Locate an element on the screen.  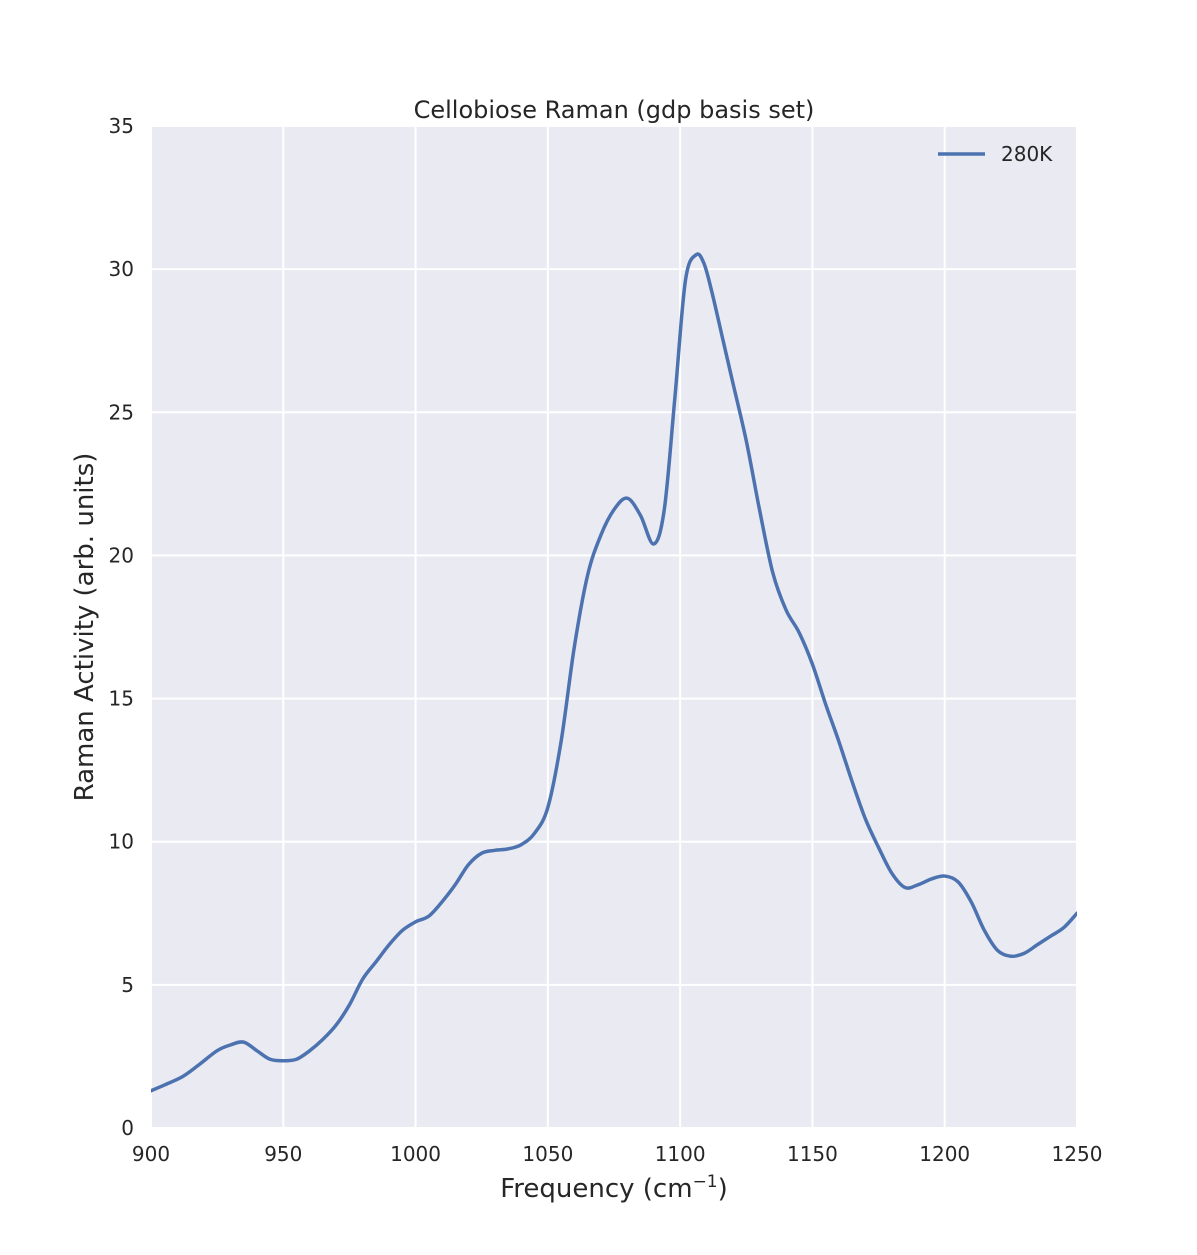
x-axis-label: Frequency (cm−1) is located at coordinates (614, 1188).